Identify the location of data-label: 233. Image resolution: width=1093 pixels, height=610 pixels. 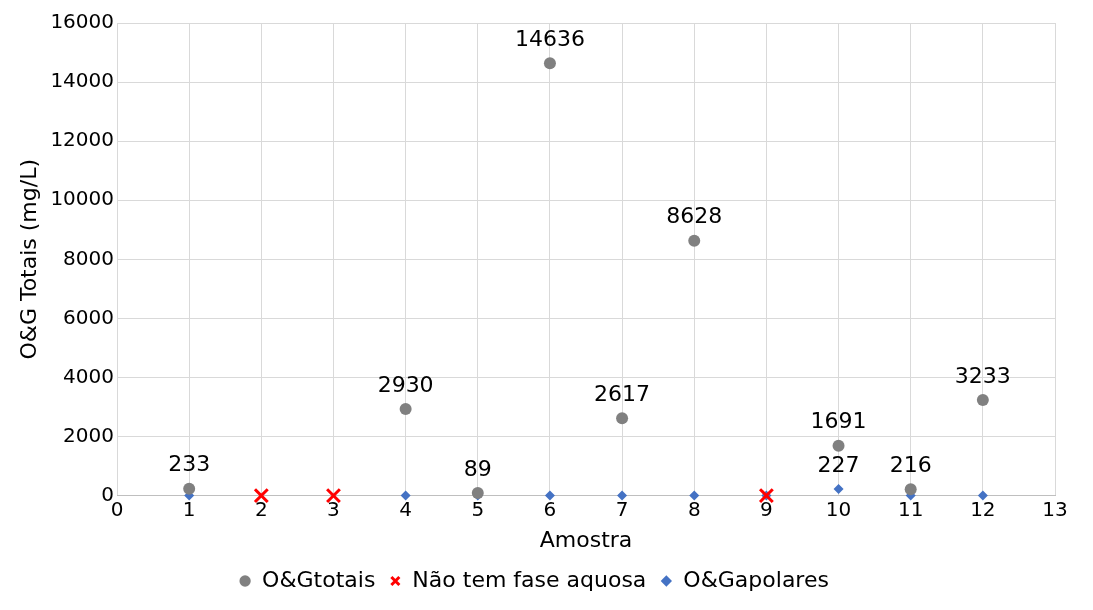
(189, 464).